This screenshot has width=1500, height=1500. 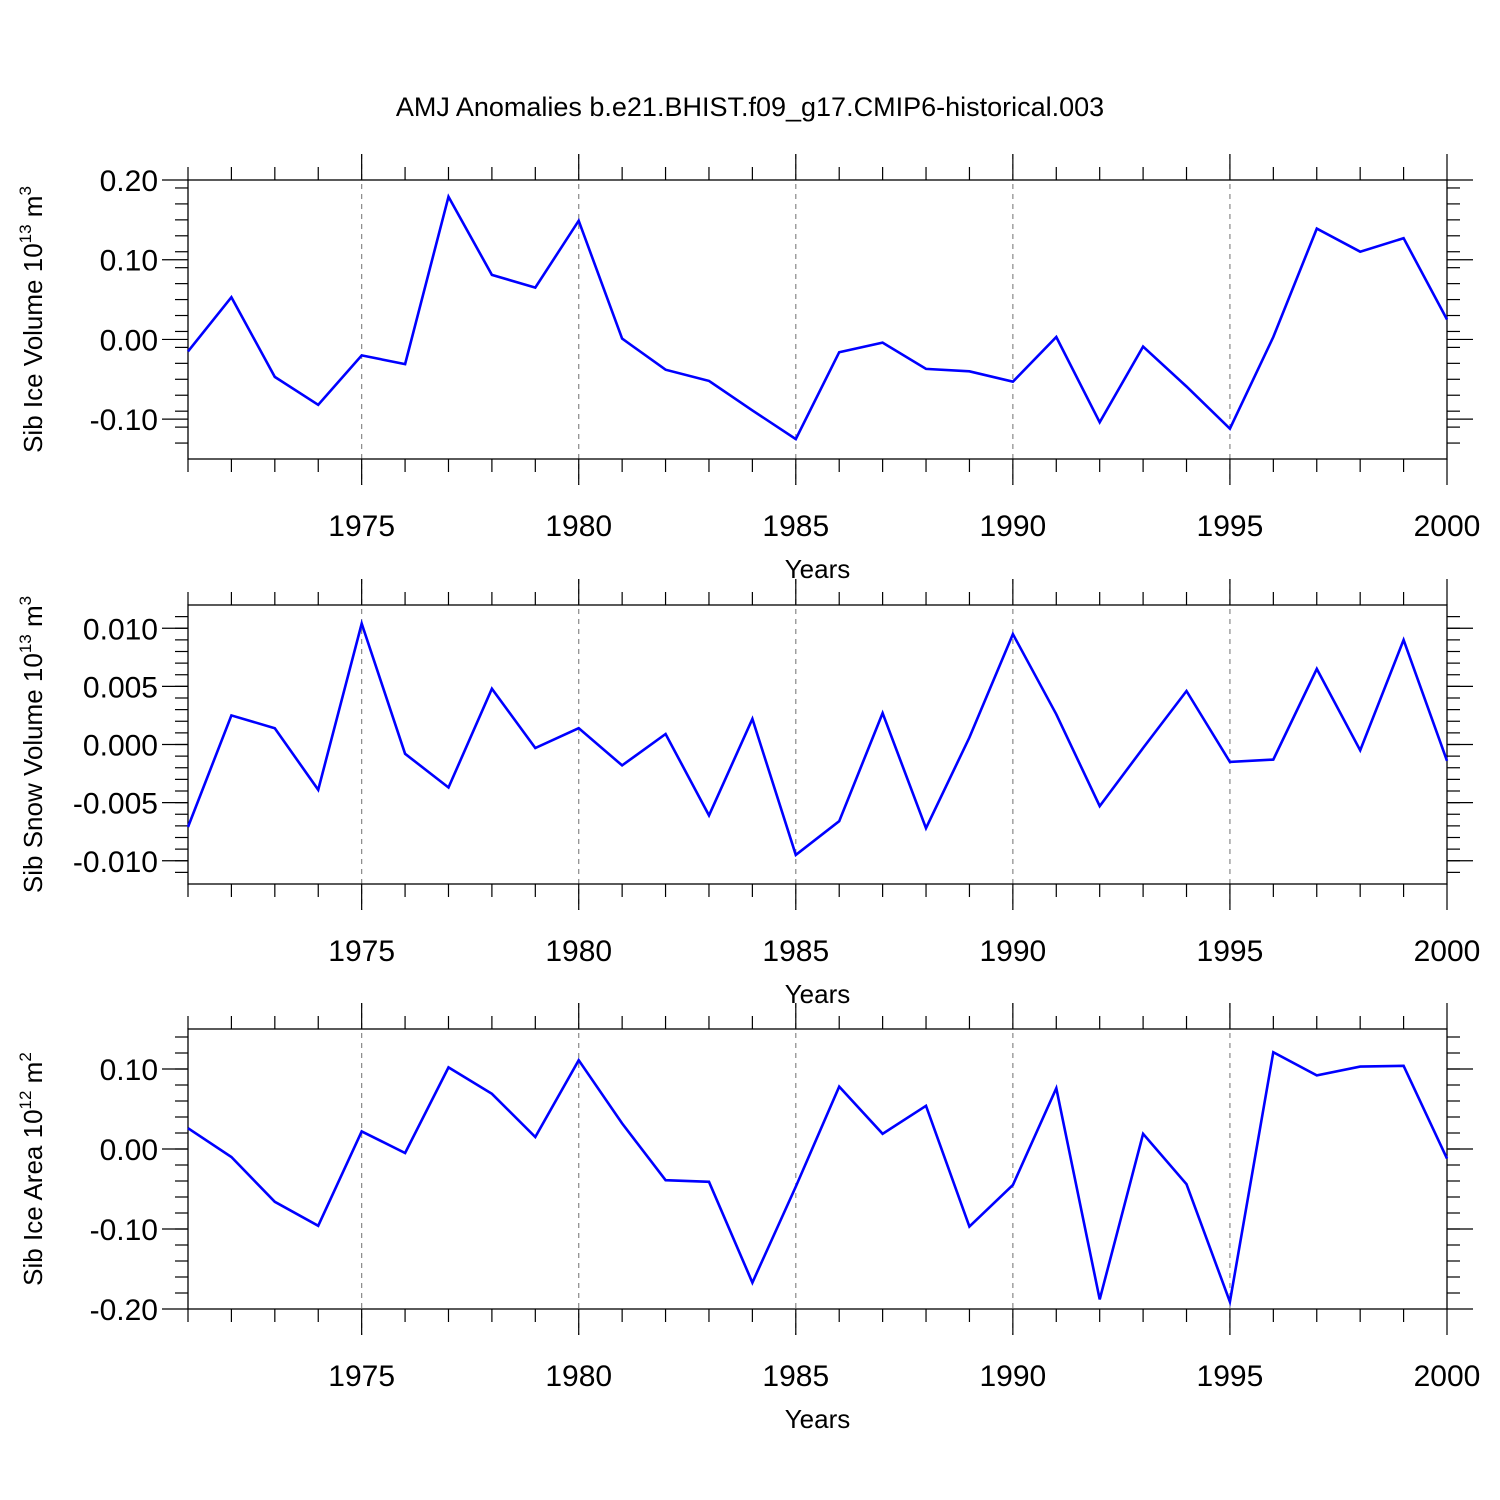 What do you see at coordinates (33, 348) in the screenshot?
I see `y-axis-label-base: Sib Ice Volume 10` at bounding box center [33, 348].